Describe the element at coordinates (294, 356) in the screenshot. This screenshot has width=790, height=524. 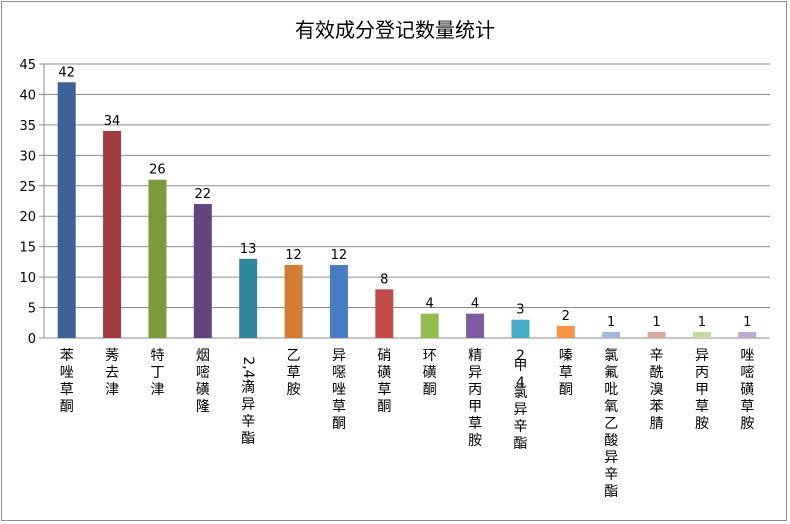
I see `x-category-label-part: 乙` at that location.